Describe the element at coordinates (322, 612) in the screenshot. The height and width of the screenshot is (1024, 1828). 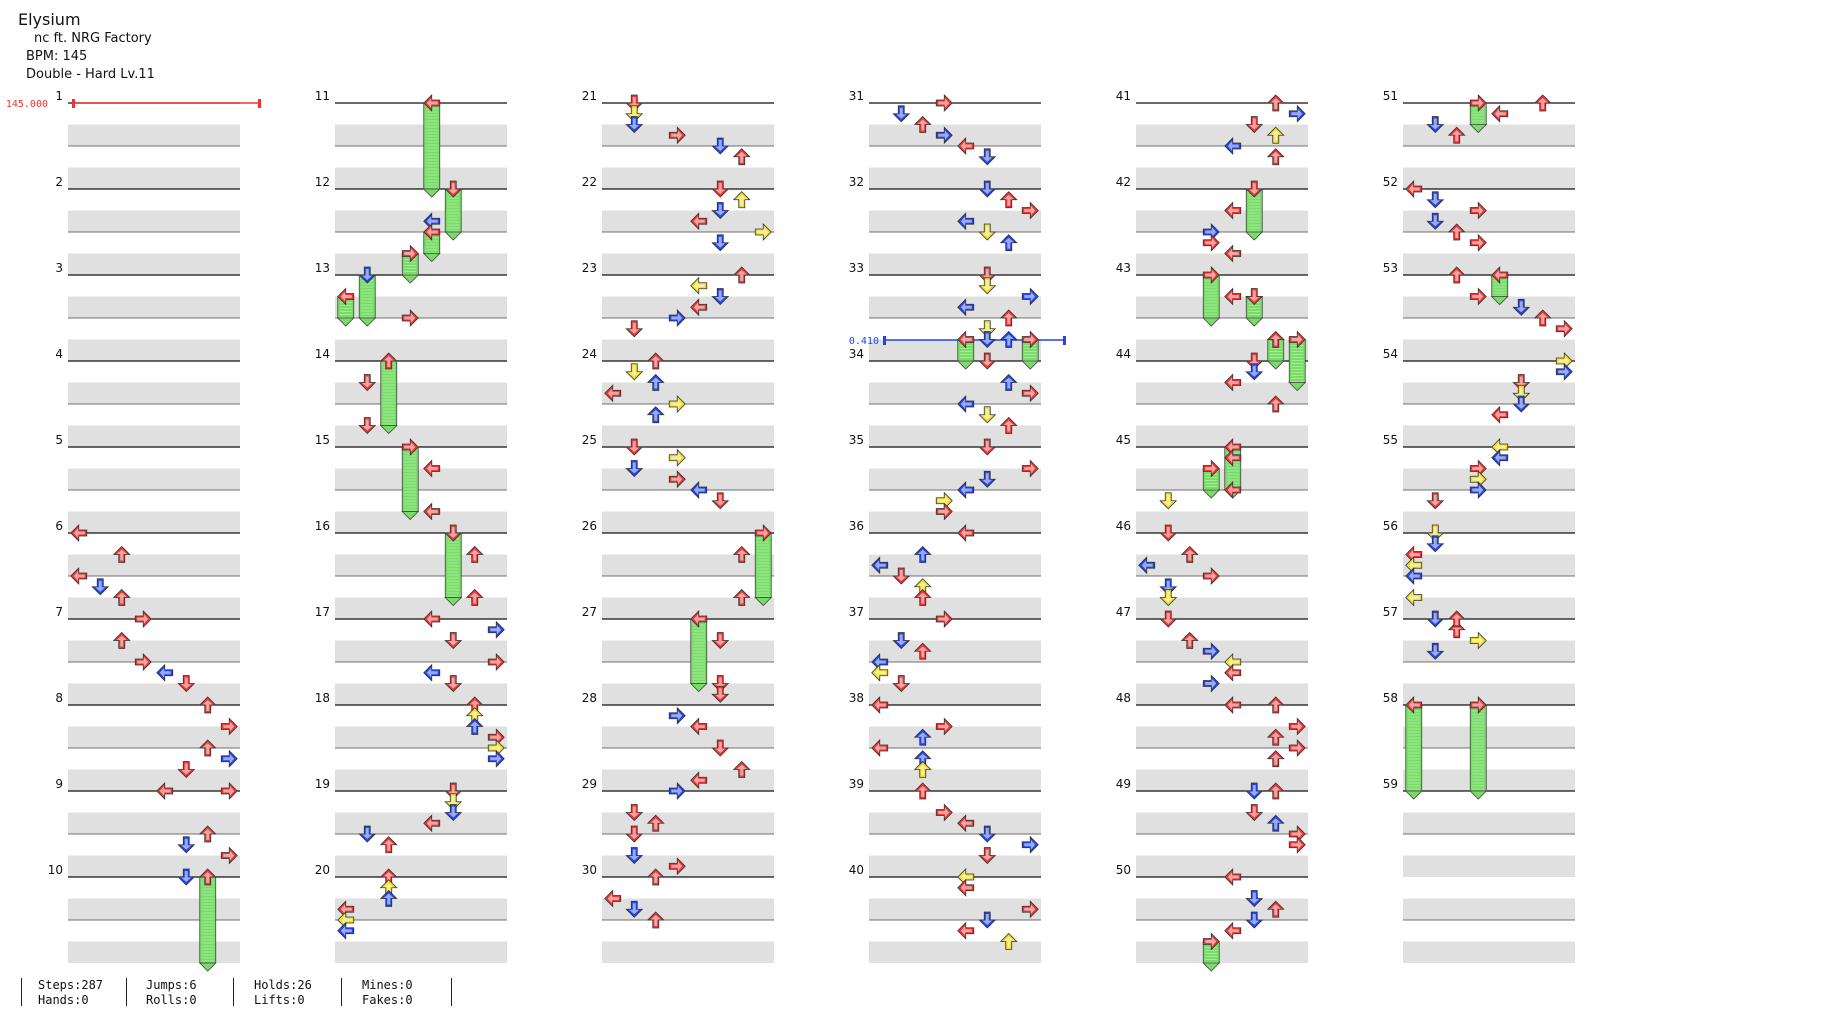
I see `measure-number: 17` at that location.